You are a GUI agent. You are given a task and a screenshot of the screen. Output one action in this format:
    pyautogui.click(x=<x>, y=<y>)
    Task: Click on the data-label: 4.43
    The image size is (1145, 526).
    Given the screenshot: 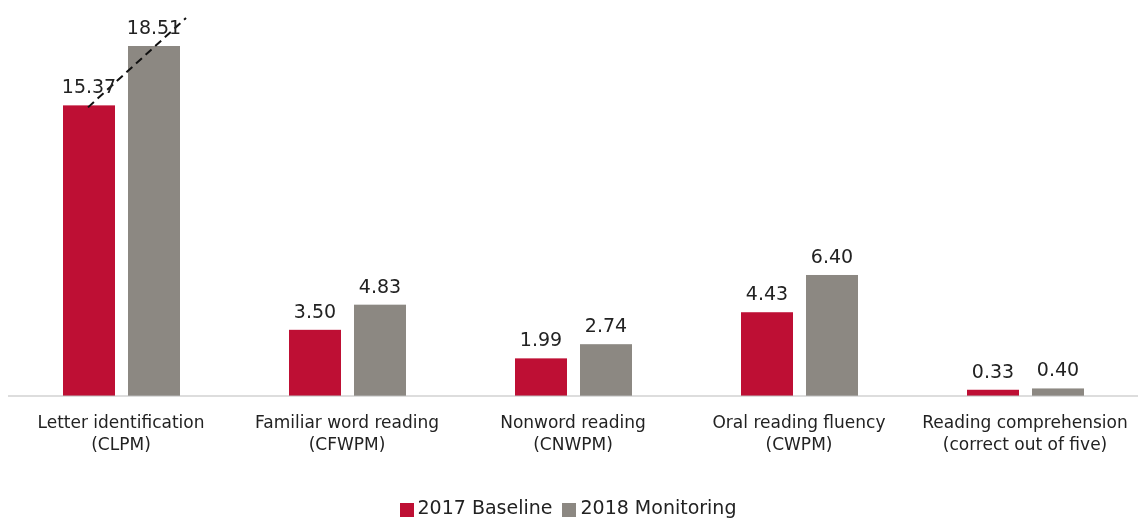 What is the action you would take?
    pyautogui.click(x=767, y=293)
    